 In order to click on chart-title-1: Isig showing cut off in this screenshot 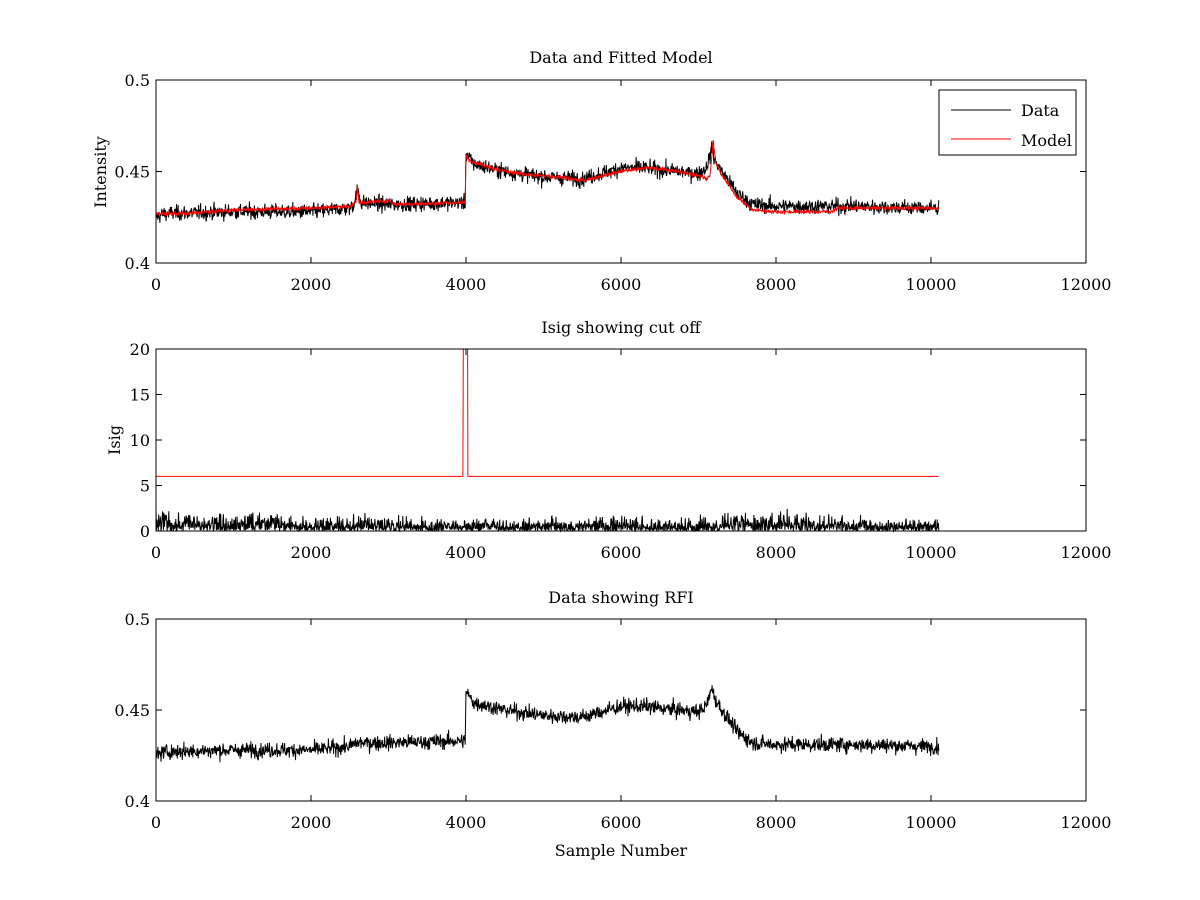, I will do `click(621, 327)`.